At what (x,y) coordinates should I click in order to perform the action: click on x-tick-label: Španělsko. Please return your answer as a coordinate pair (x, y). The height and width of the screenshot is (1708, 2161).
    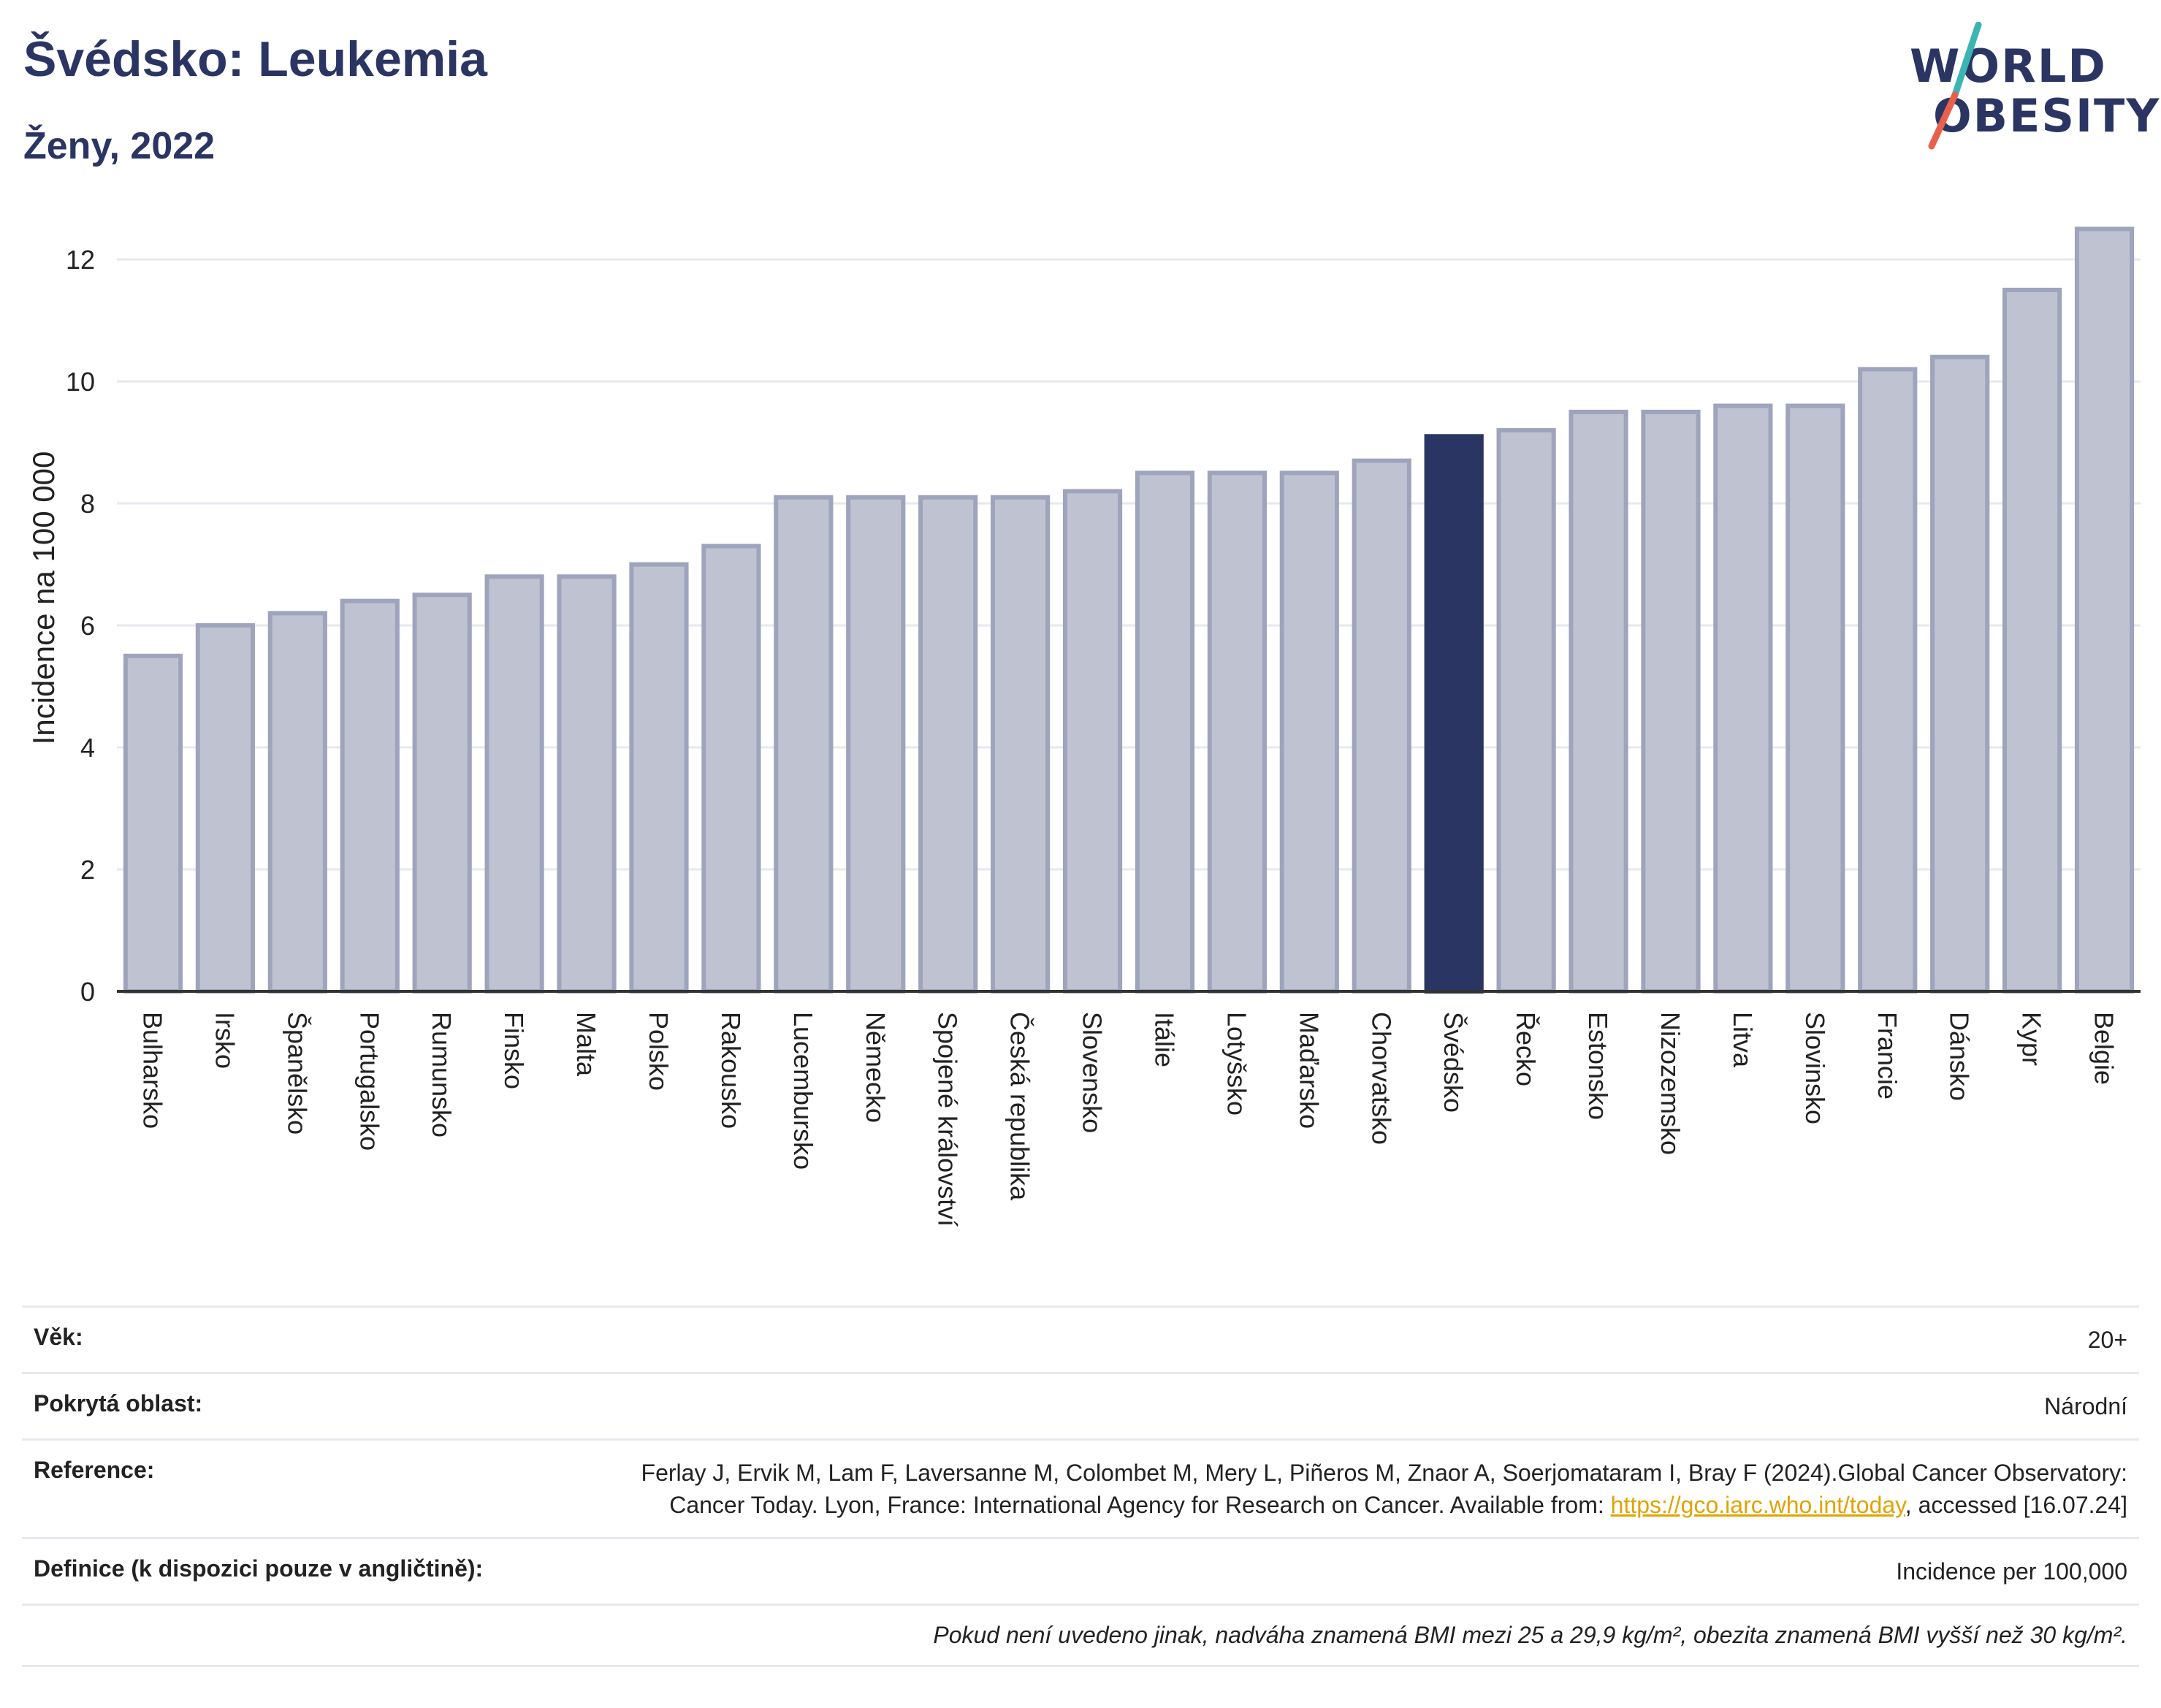
    Looking at the image, I should click on (297, 1073).